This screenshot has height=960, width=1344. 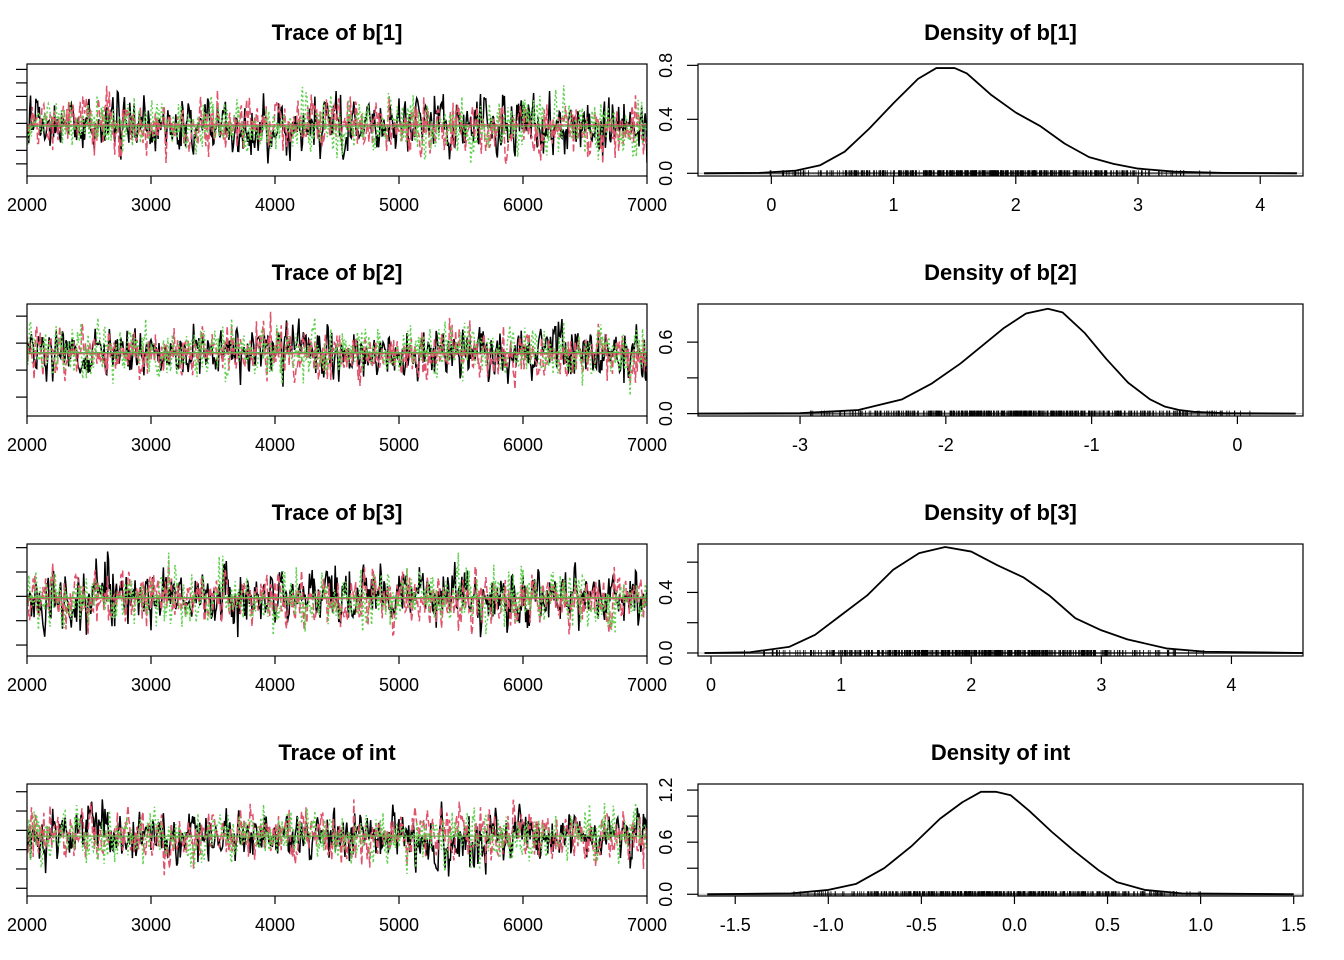 I want to click on density-panel-2: Density of b[2] -3 -2 -1 0 0.0 0.6, so click(x=980, y=357).